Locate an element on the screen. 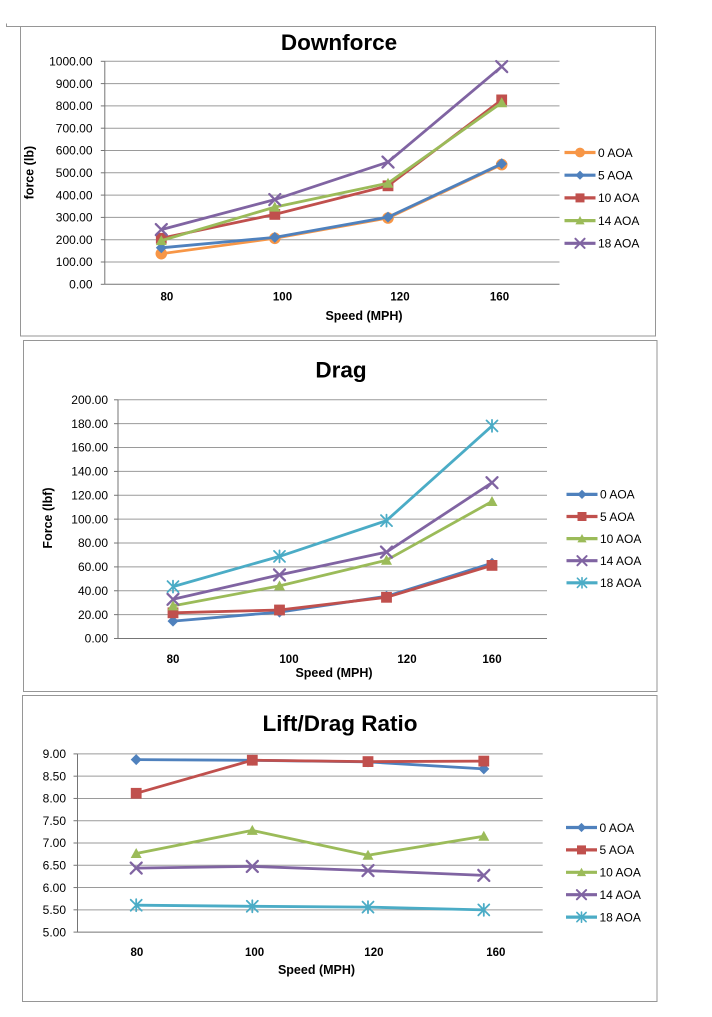 Image resolution: width=712 pixels, height=1017 pixels. svg-text: 80.00 is located at coordinates (93, 543).